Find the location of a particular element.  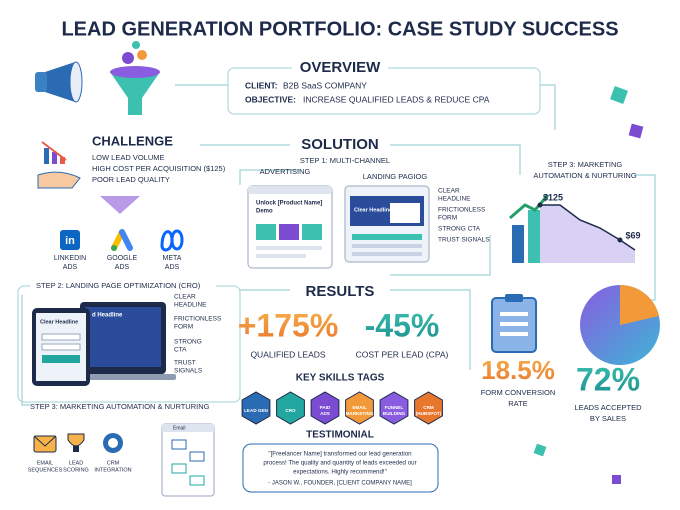

metric-label: LEADS ACCEPTED is located at coordinates (608, 407).